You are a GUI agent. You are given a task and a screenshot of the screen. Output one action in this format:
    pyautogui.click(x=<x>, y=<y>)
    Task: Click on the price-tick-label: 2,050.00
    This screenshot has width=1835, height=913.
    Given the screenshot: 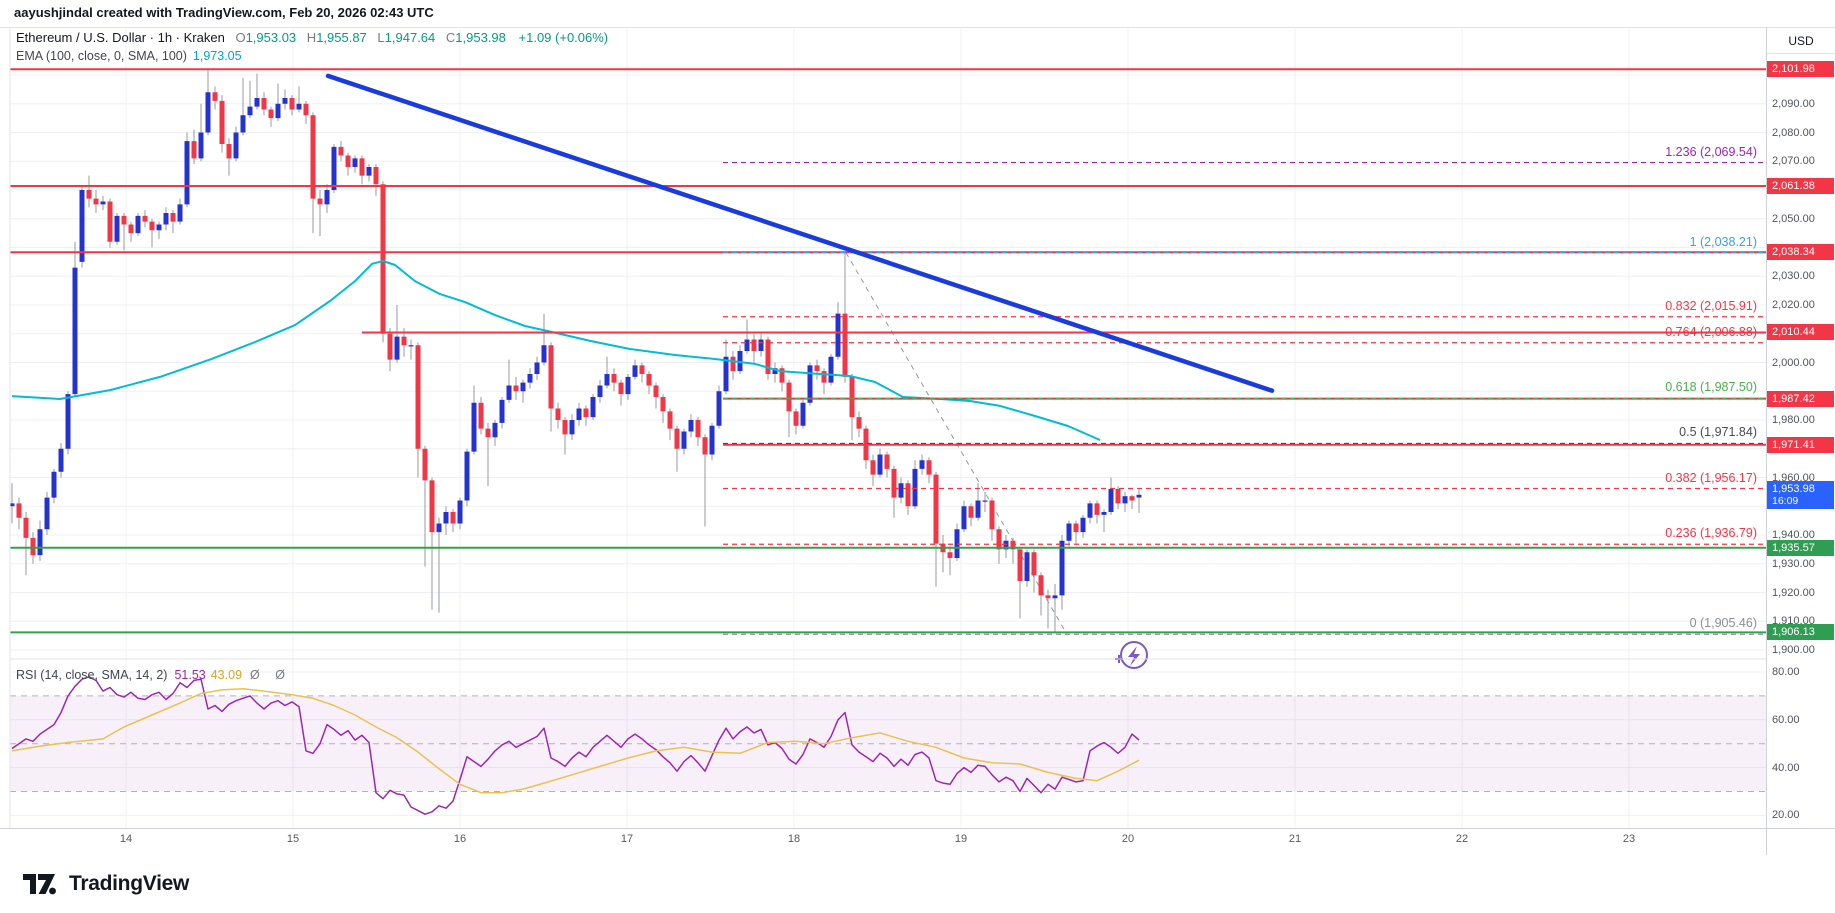 What is the action you would take?
    pyautogui.click(x=1793, y=218)
    